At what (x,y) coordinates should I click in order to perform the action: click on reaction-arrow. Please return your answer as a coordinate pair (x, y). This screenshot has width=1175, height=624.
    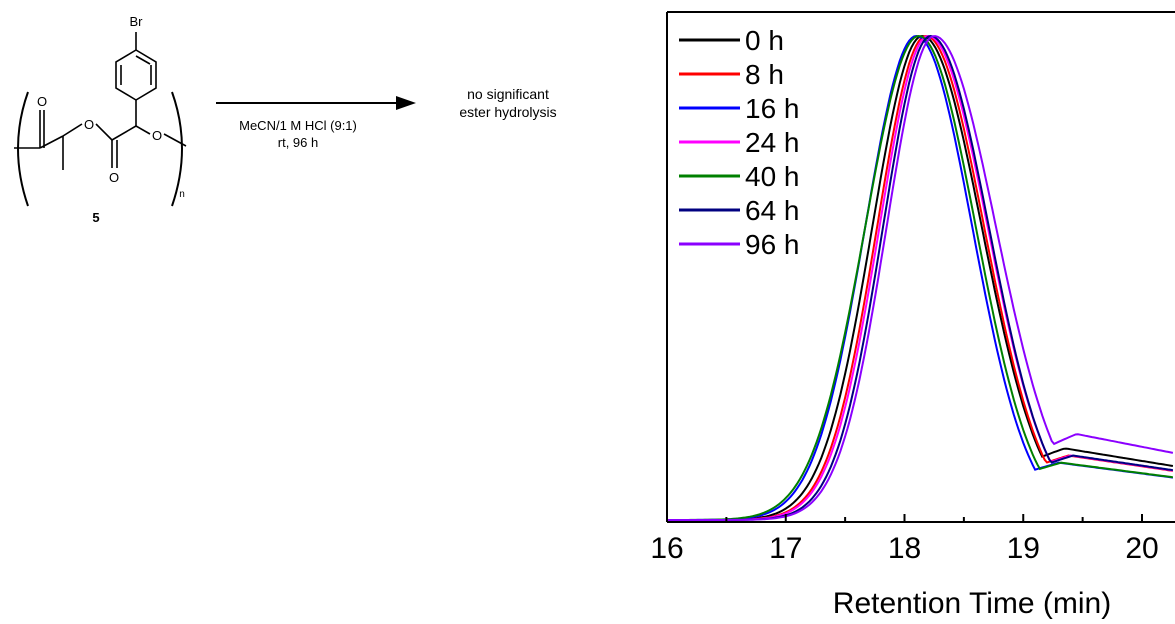
    Looking at the image, I should click on (316, 103).